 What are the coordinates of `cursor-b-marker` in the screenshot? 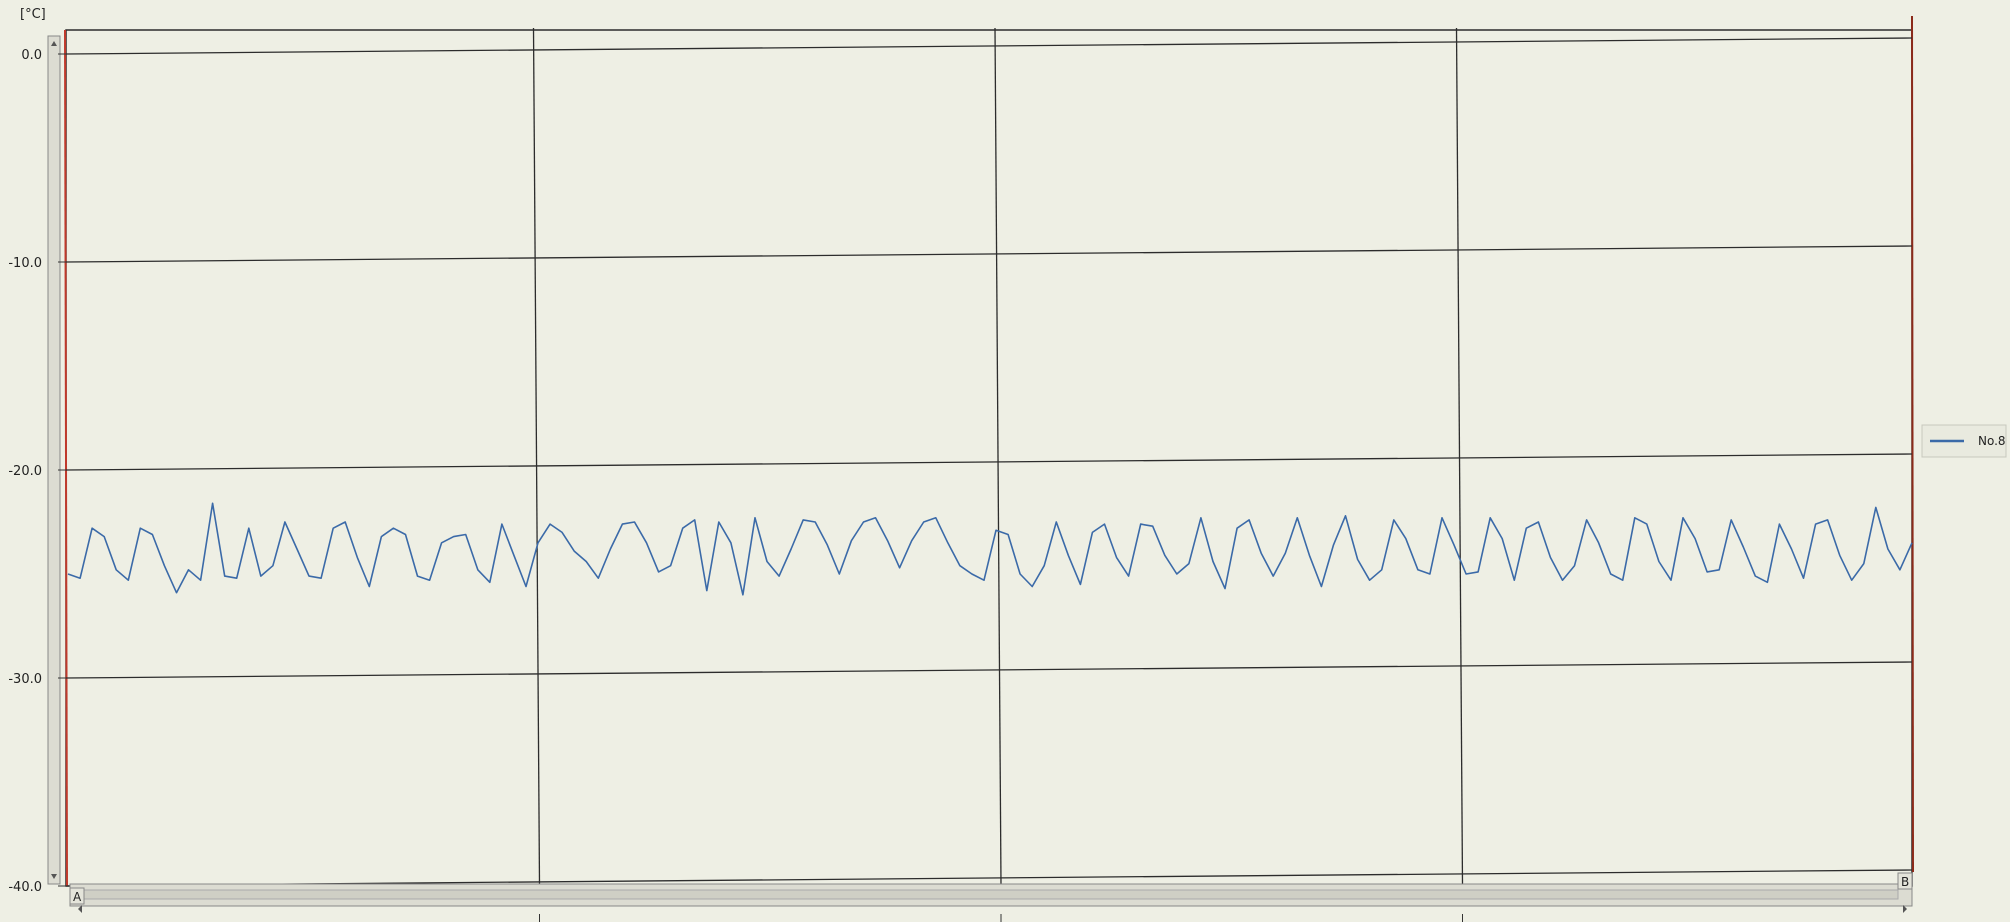 It's located at (1905, 881).